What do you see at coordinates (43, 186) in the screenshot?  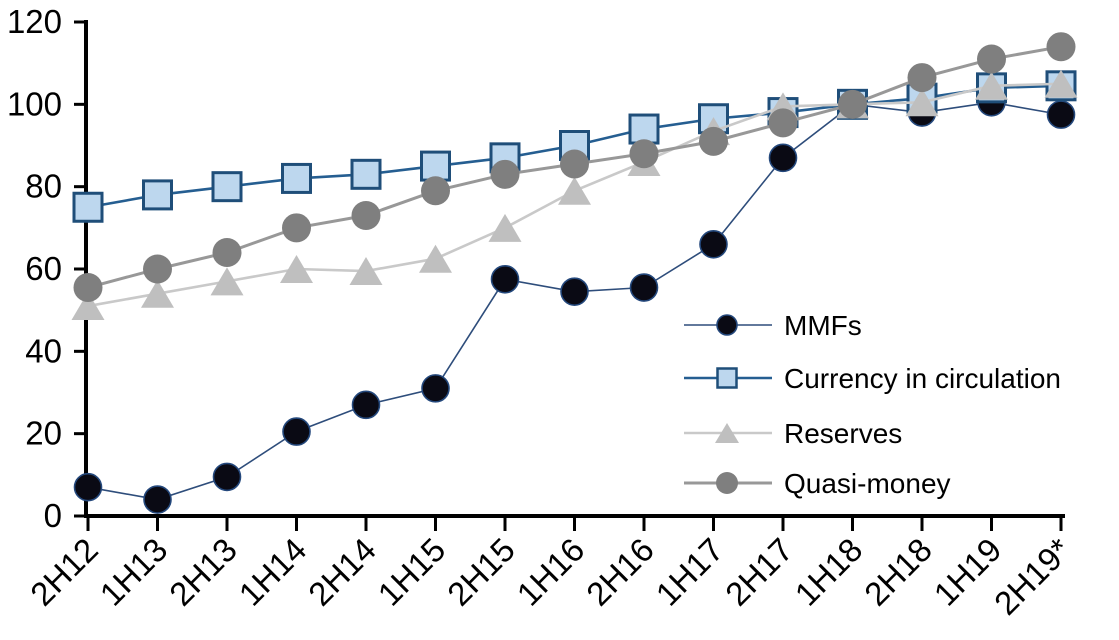 I see `y-tick-label-80: 80` at bounding box center [43, 186].